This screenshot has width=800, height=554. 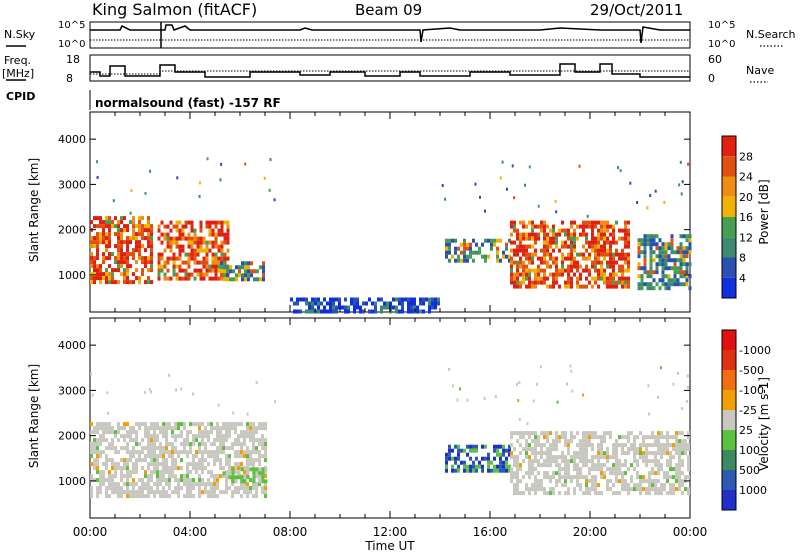 I want to click on freq-tick-bottom: 8, so click(x=69, y=78).